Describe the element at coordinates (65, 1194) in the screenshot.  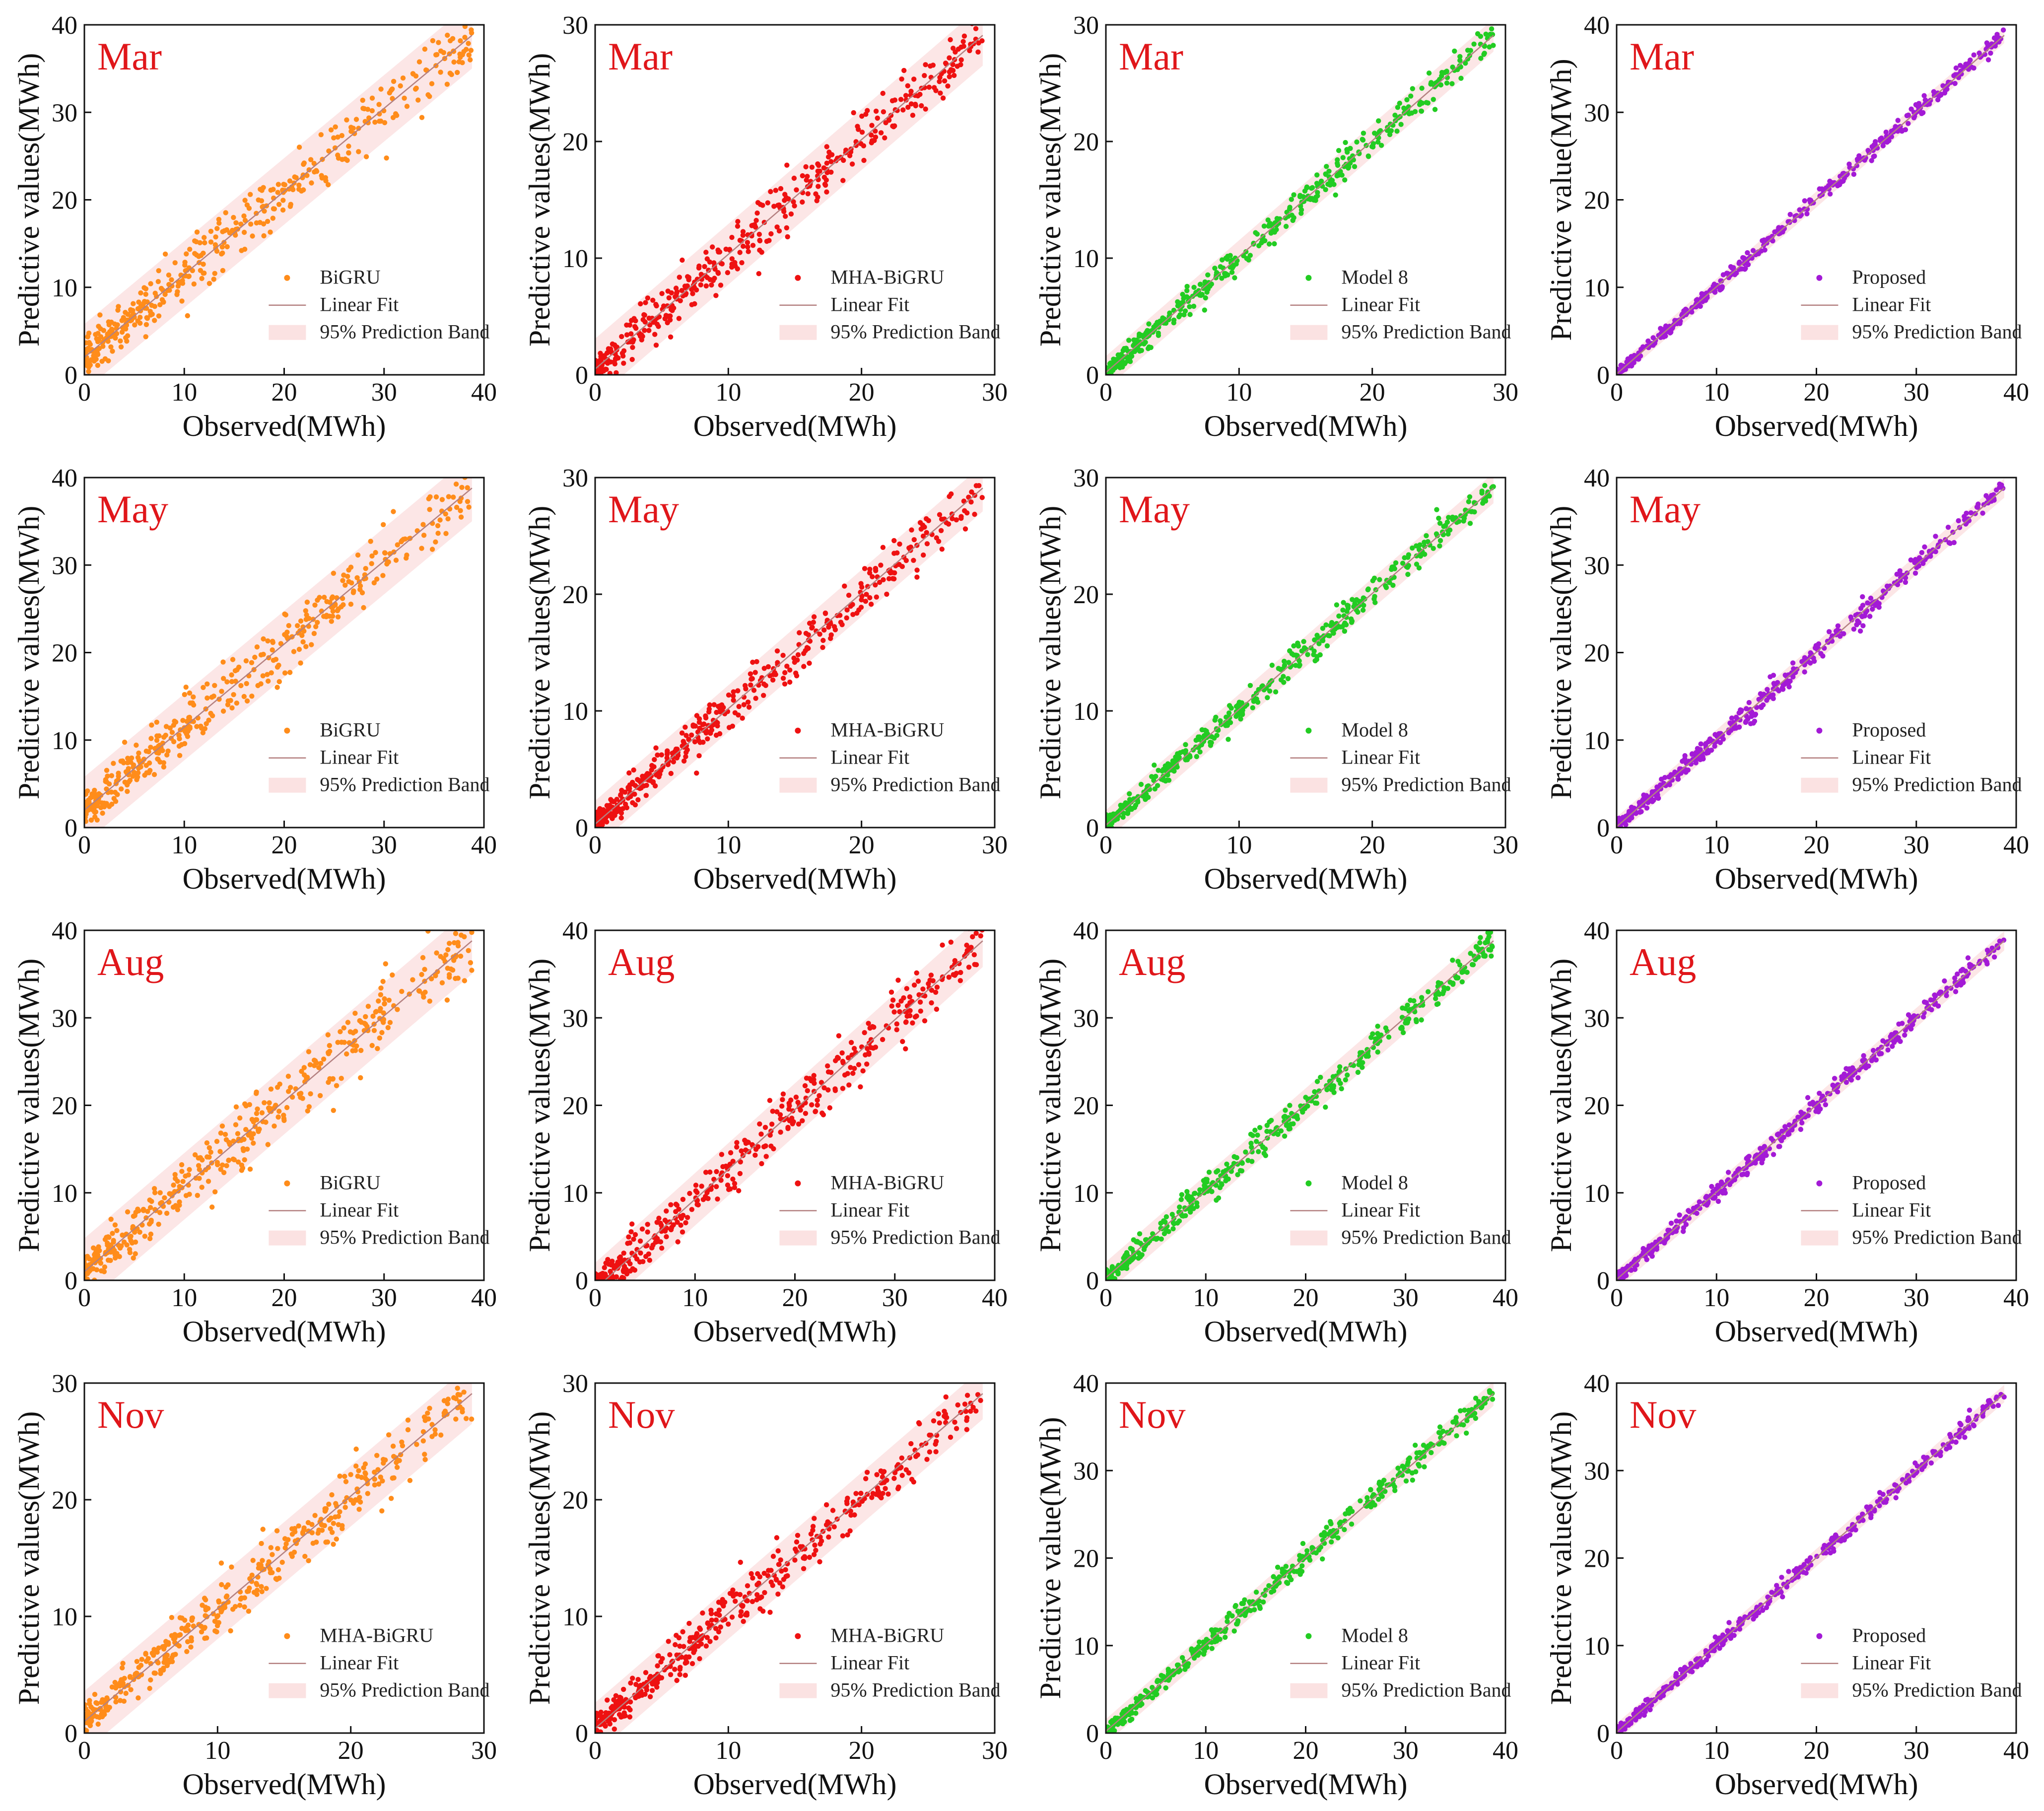
I see `y-tick-label: 10` at that location.